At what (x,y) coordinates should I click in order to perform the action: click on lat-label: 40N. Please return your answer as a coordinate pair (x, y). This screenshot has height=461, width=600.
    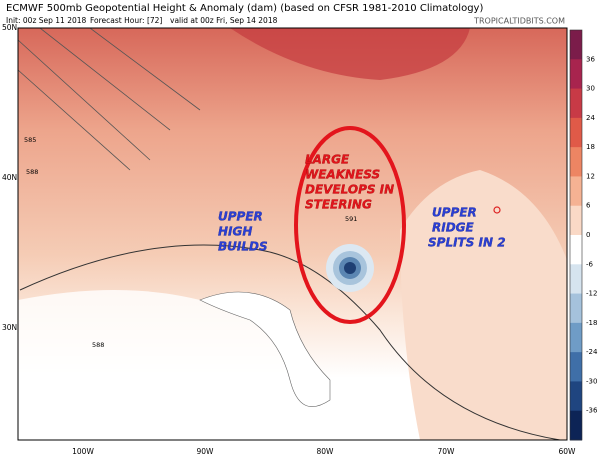
    Looking at the image, I should click on (9, 177).